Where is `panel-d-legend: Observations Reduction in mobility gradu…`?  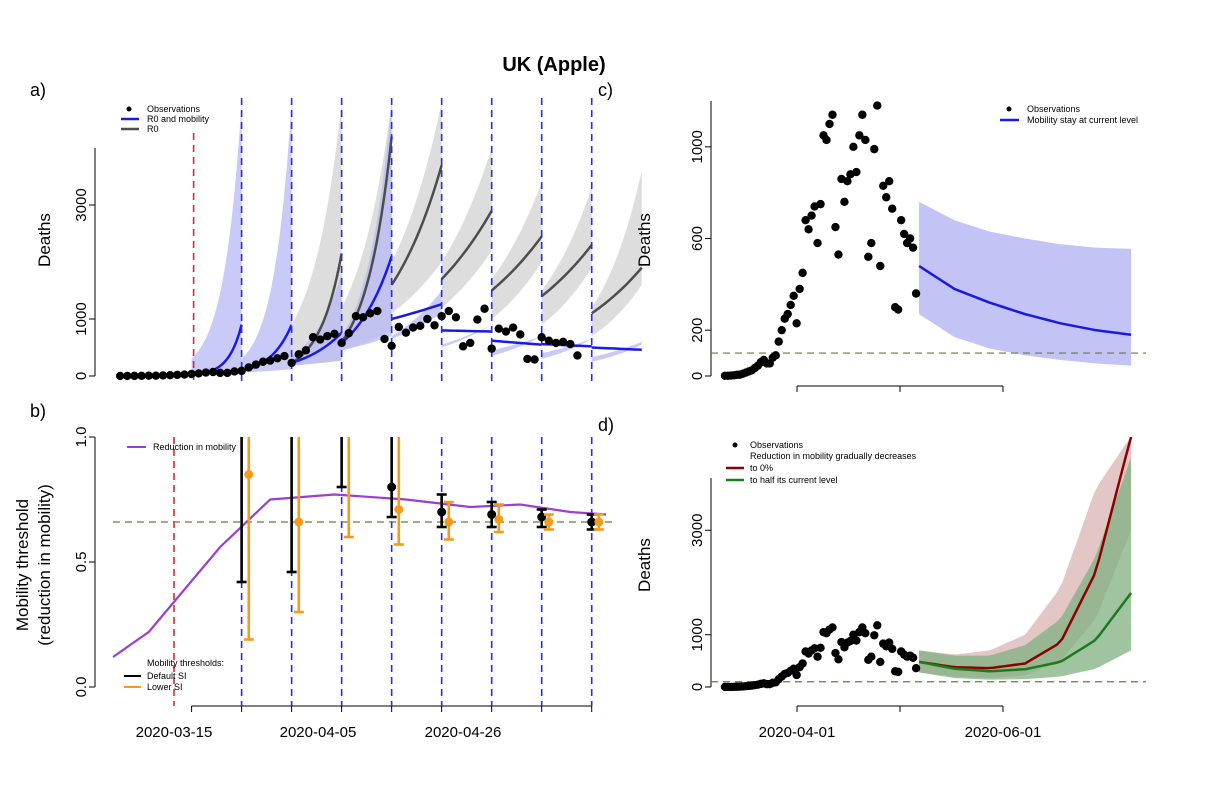 panel-d-legend: Observations Reduction in mobility gradu… is located at coordinates (821, 462).